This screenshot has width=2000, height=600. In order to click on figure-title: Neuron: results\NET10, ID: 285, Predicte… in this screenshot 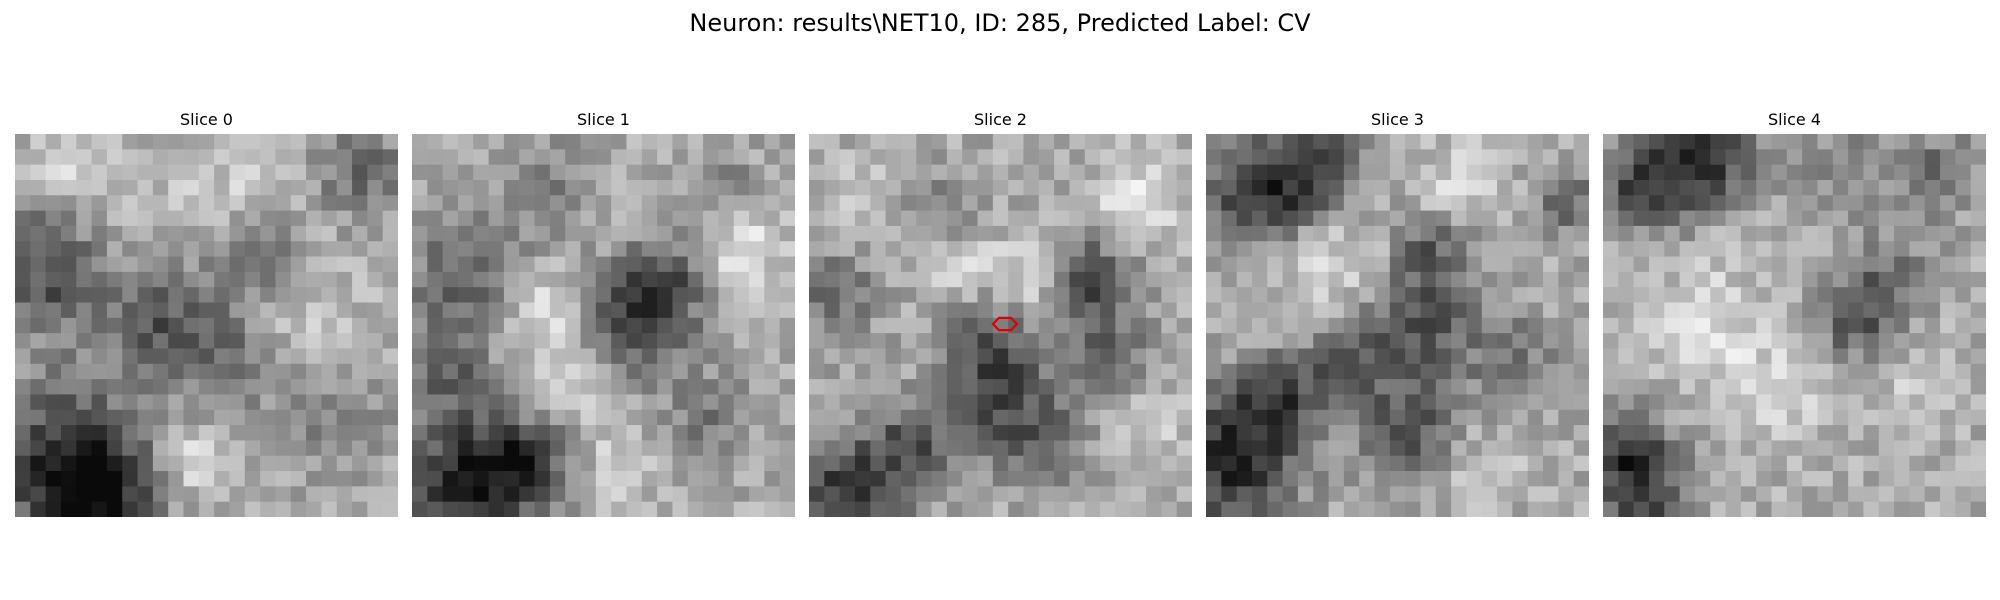, I will do `click(1000, 23)`.